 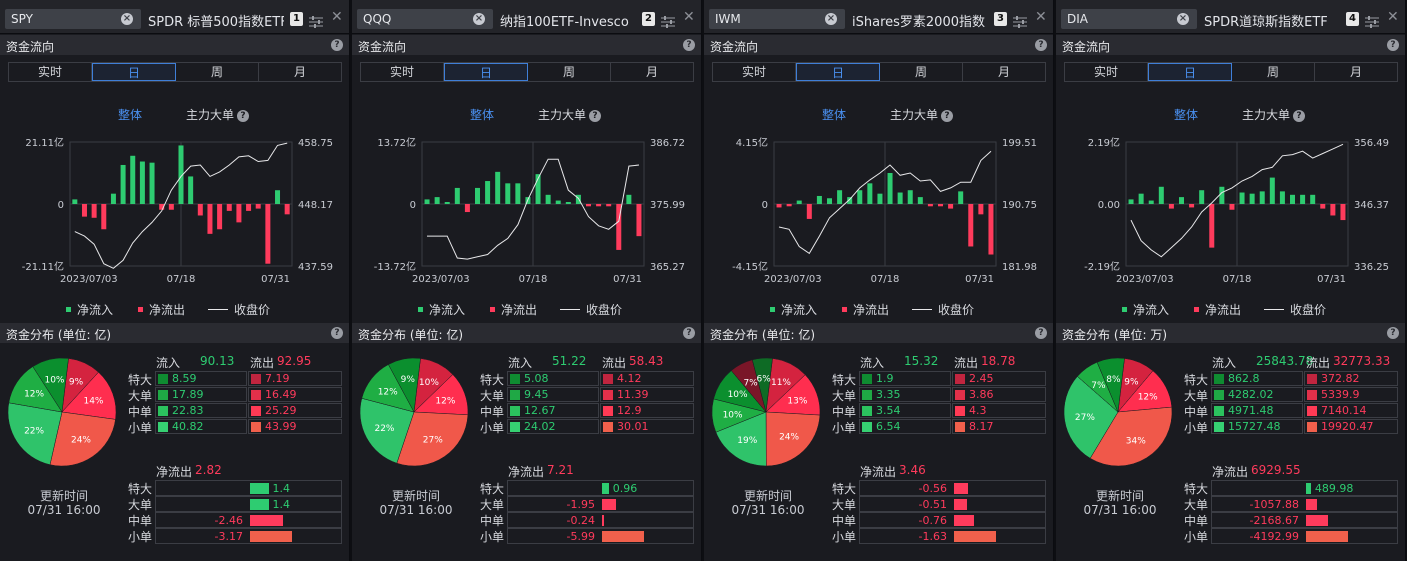 What do you see at coordinates (1129, 19) in the screenshot?
I see `ticker-input: DIA` at bounding box center [1129, 19].